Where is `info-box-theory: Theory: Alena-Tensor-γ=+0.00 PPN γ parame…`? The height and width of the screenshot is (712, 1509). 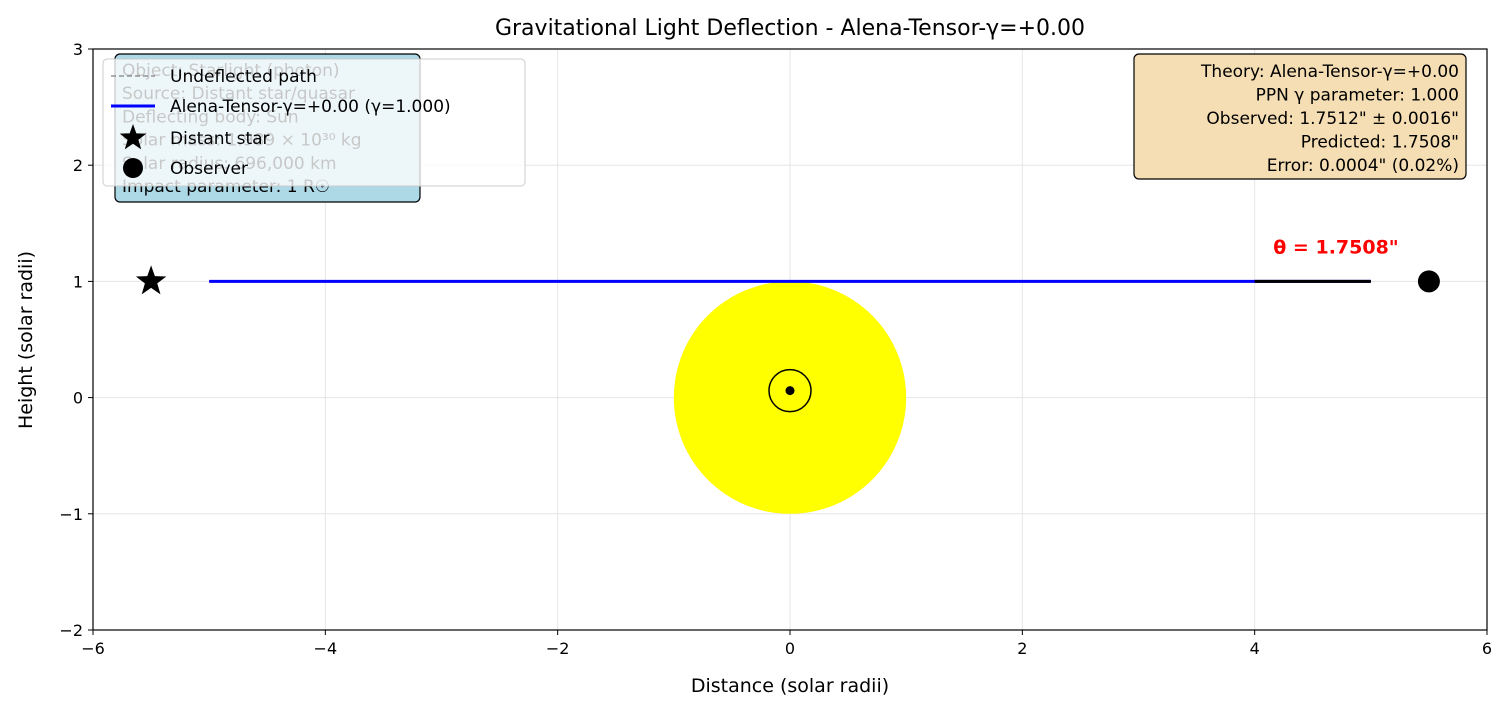 info-box-theory: Theory: Alena-Tensor-γ=+0.00 PPN γ parame… is located at coordinates (1300, 116).